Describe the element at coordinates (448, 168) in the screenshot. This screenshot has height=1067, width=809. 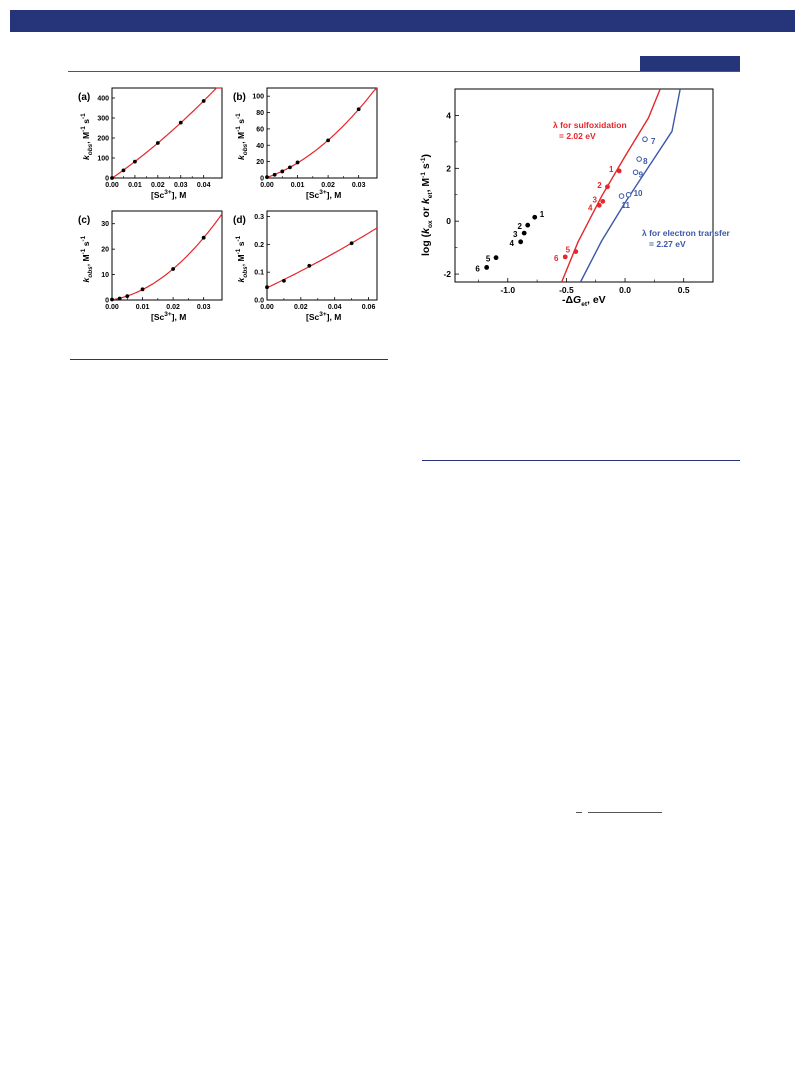
I see `y-tick-label: 2` at that location.